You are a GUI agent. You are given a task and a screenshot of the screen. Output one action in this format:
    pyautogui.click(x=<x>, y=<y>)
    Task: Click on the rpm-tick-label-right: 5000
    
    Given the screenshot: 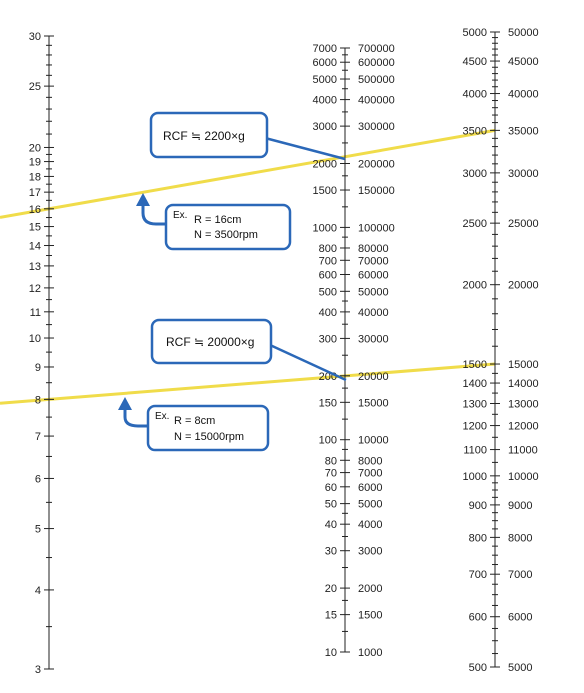 What is the action you would take?
    pyautogui.click(x=520, y=668)
    